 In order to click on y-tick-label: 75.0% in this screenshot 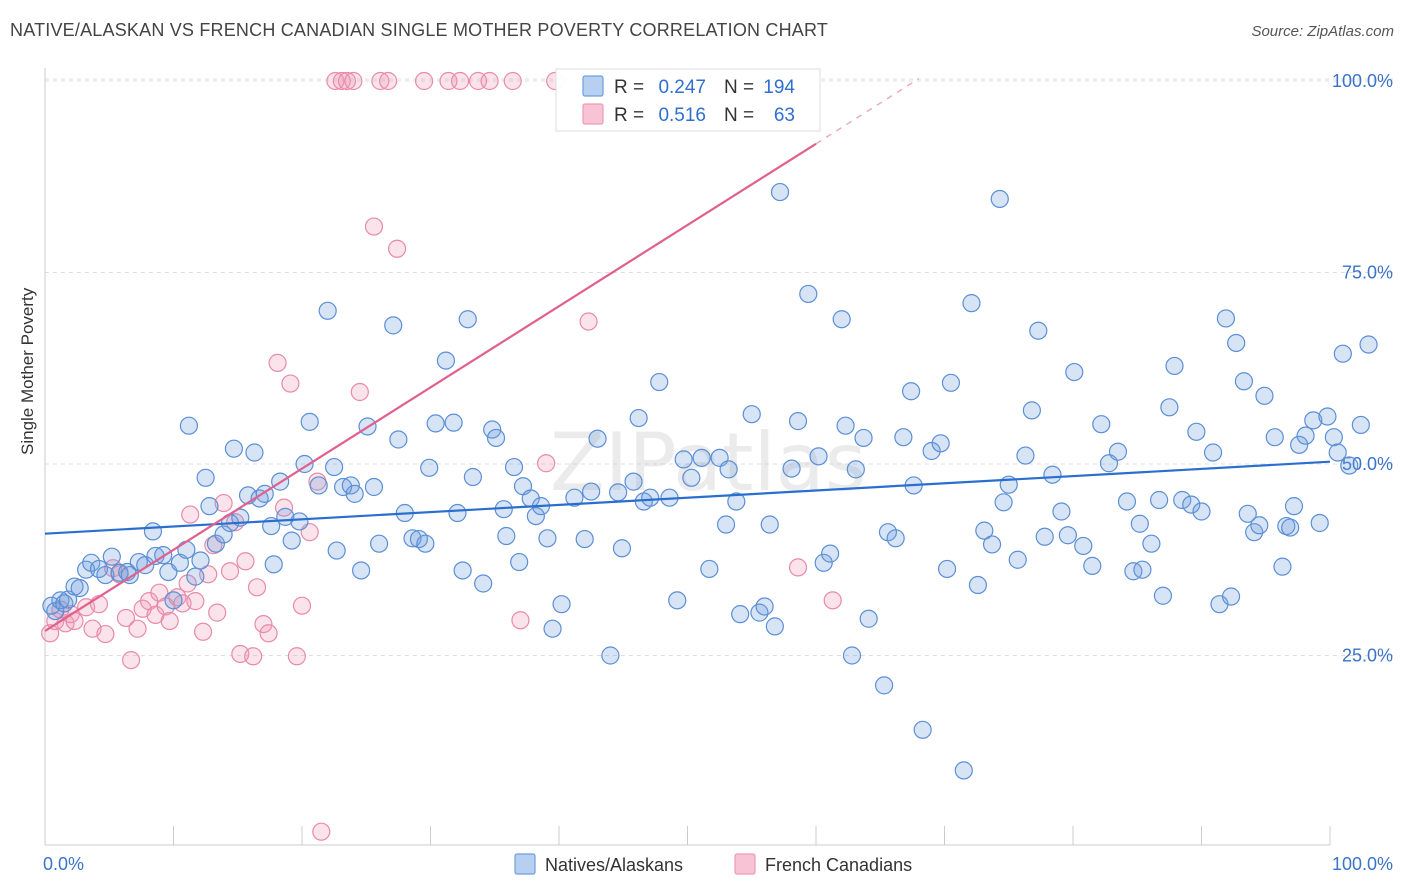, I will do `click(1367, 273)`.